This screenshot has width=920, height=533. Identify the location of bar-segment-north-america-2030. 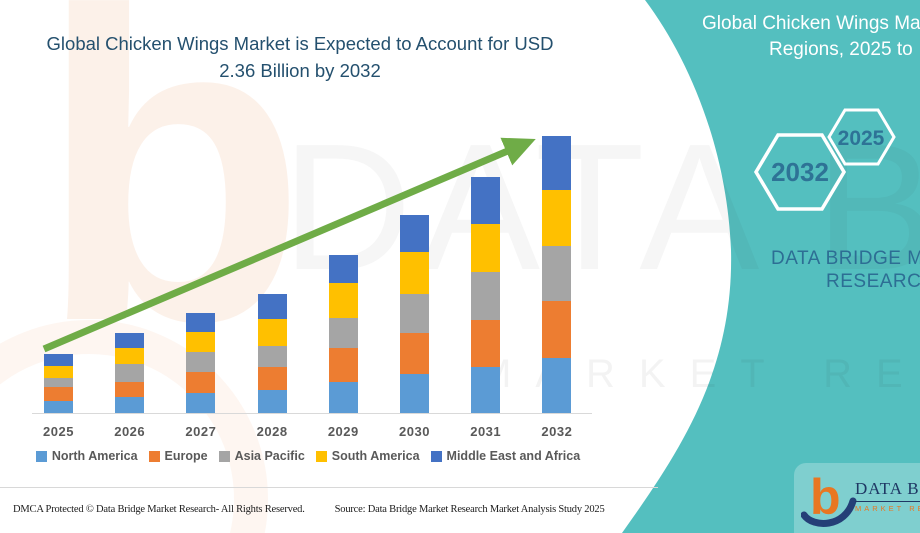
(414, 393).